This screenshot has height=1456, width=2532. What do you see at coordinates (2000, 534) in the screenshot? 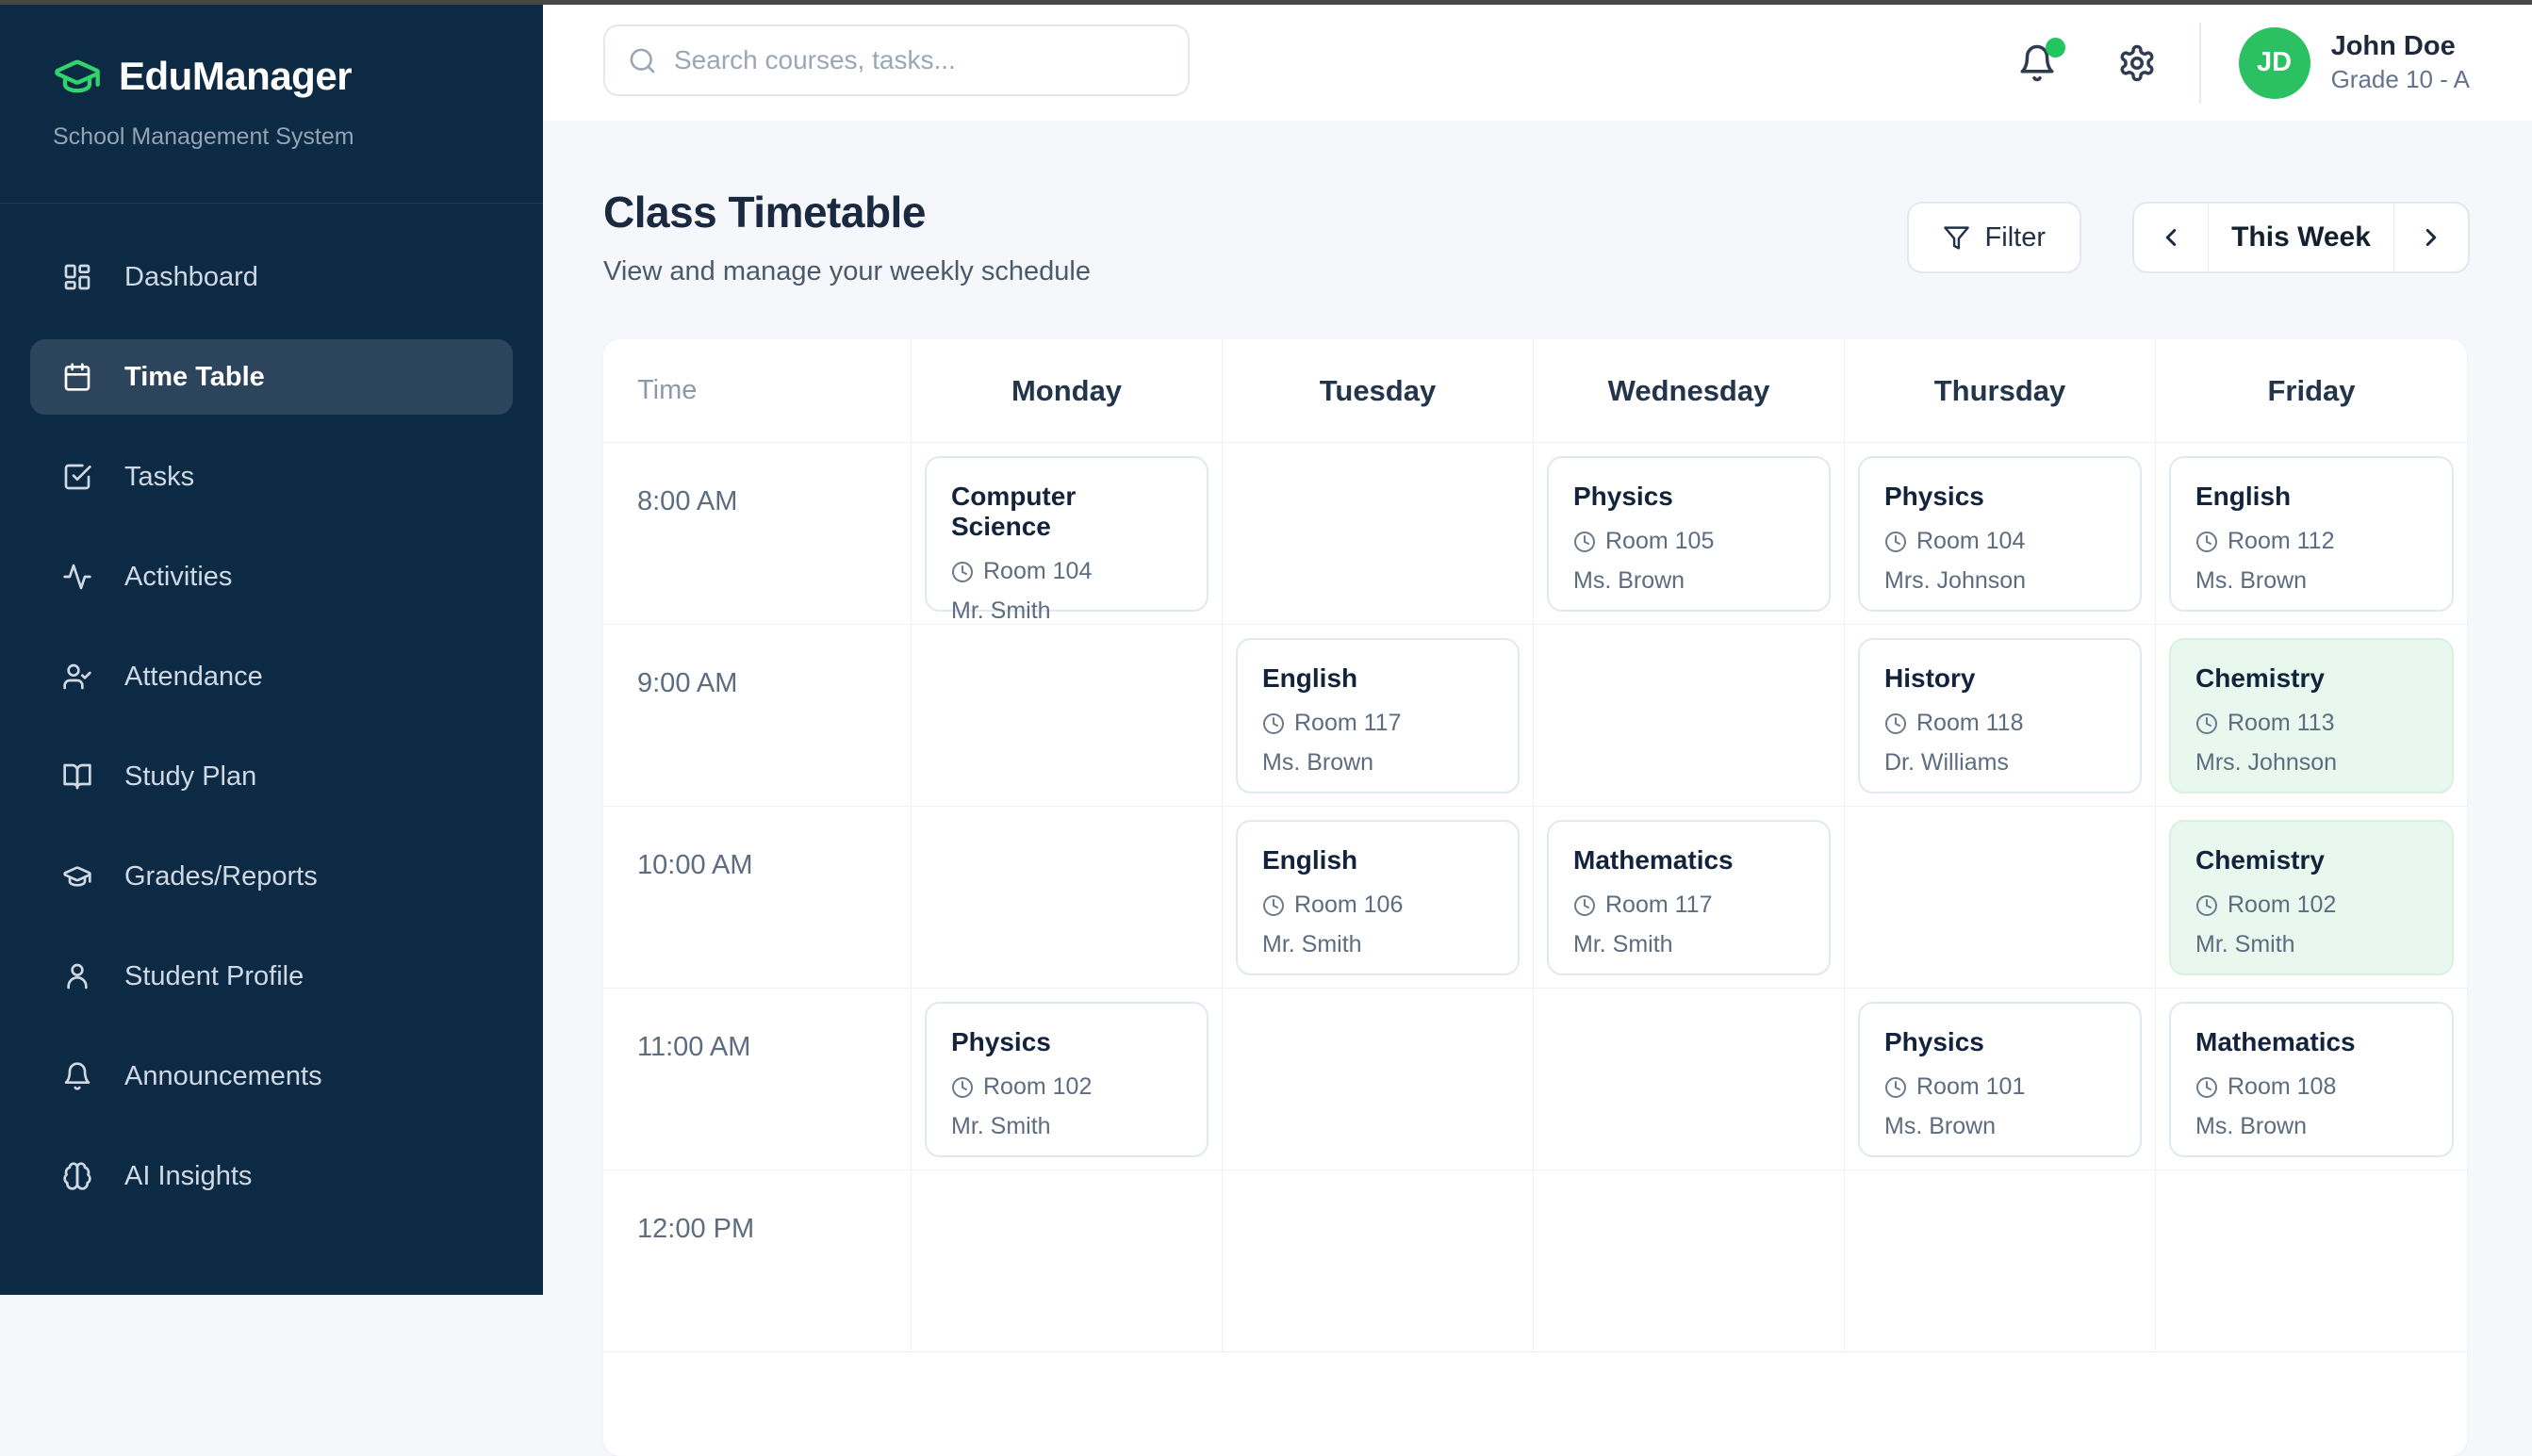
I see `class-card: Physics Room 104 Mrs. Johnson` at bounding box center [2000, 534].